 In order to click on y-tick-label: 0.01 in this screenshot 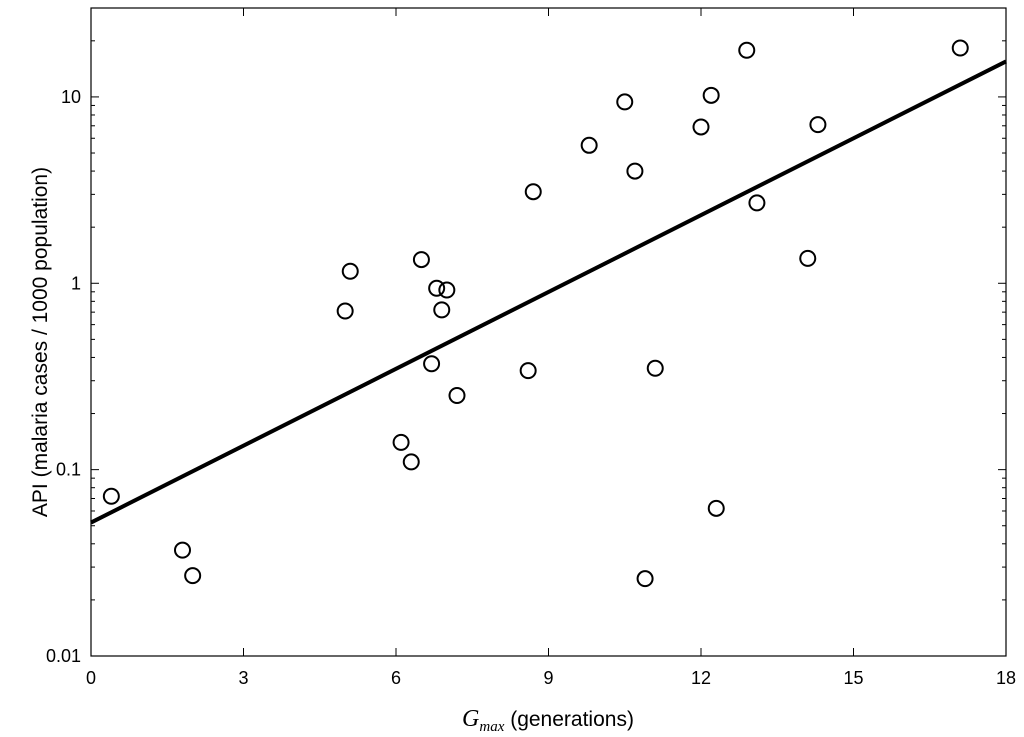, I will do `click(63, 656)`.